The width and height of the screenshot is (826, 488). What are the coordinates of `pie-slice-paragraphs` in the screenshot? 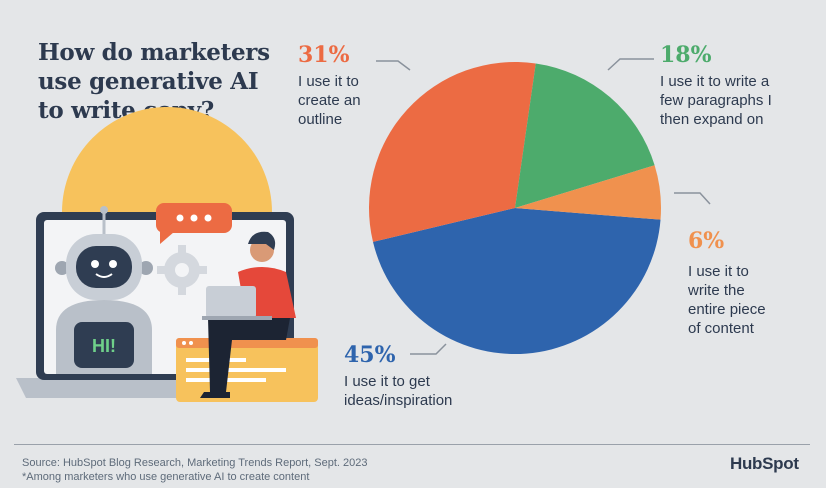 It's located at (585, 135).